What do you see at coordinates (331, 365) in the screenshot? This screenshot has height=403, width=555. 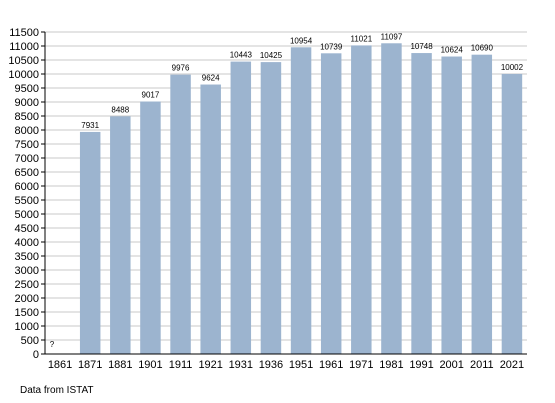 I see `x-tick-label: 1961` at bounding box center [331, 365].